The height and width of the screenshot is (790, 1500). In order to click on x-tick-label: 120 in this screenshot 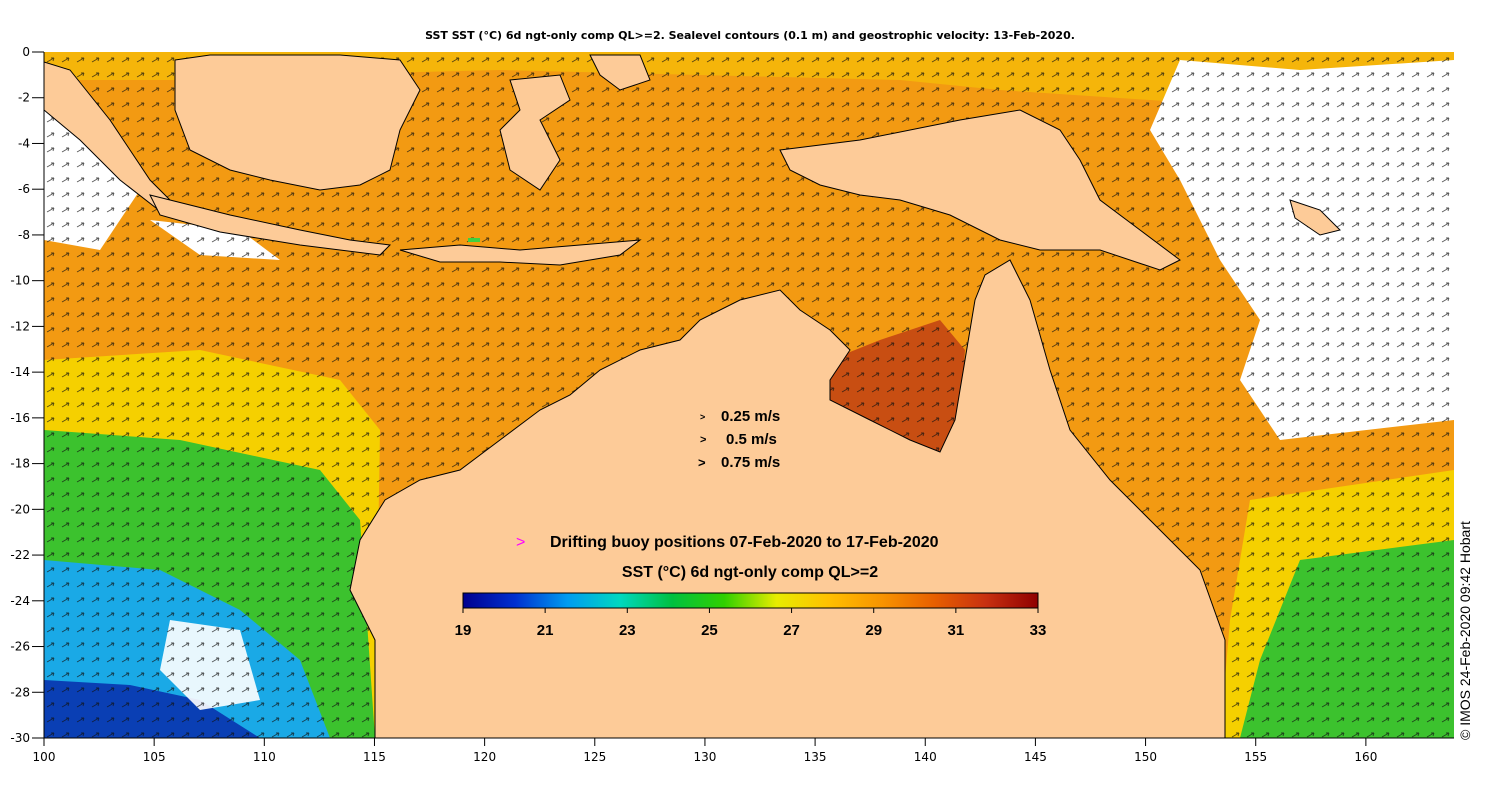, I will do `click(484, 757)`.